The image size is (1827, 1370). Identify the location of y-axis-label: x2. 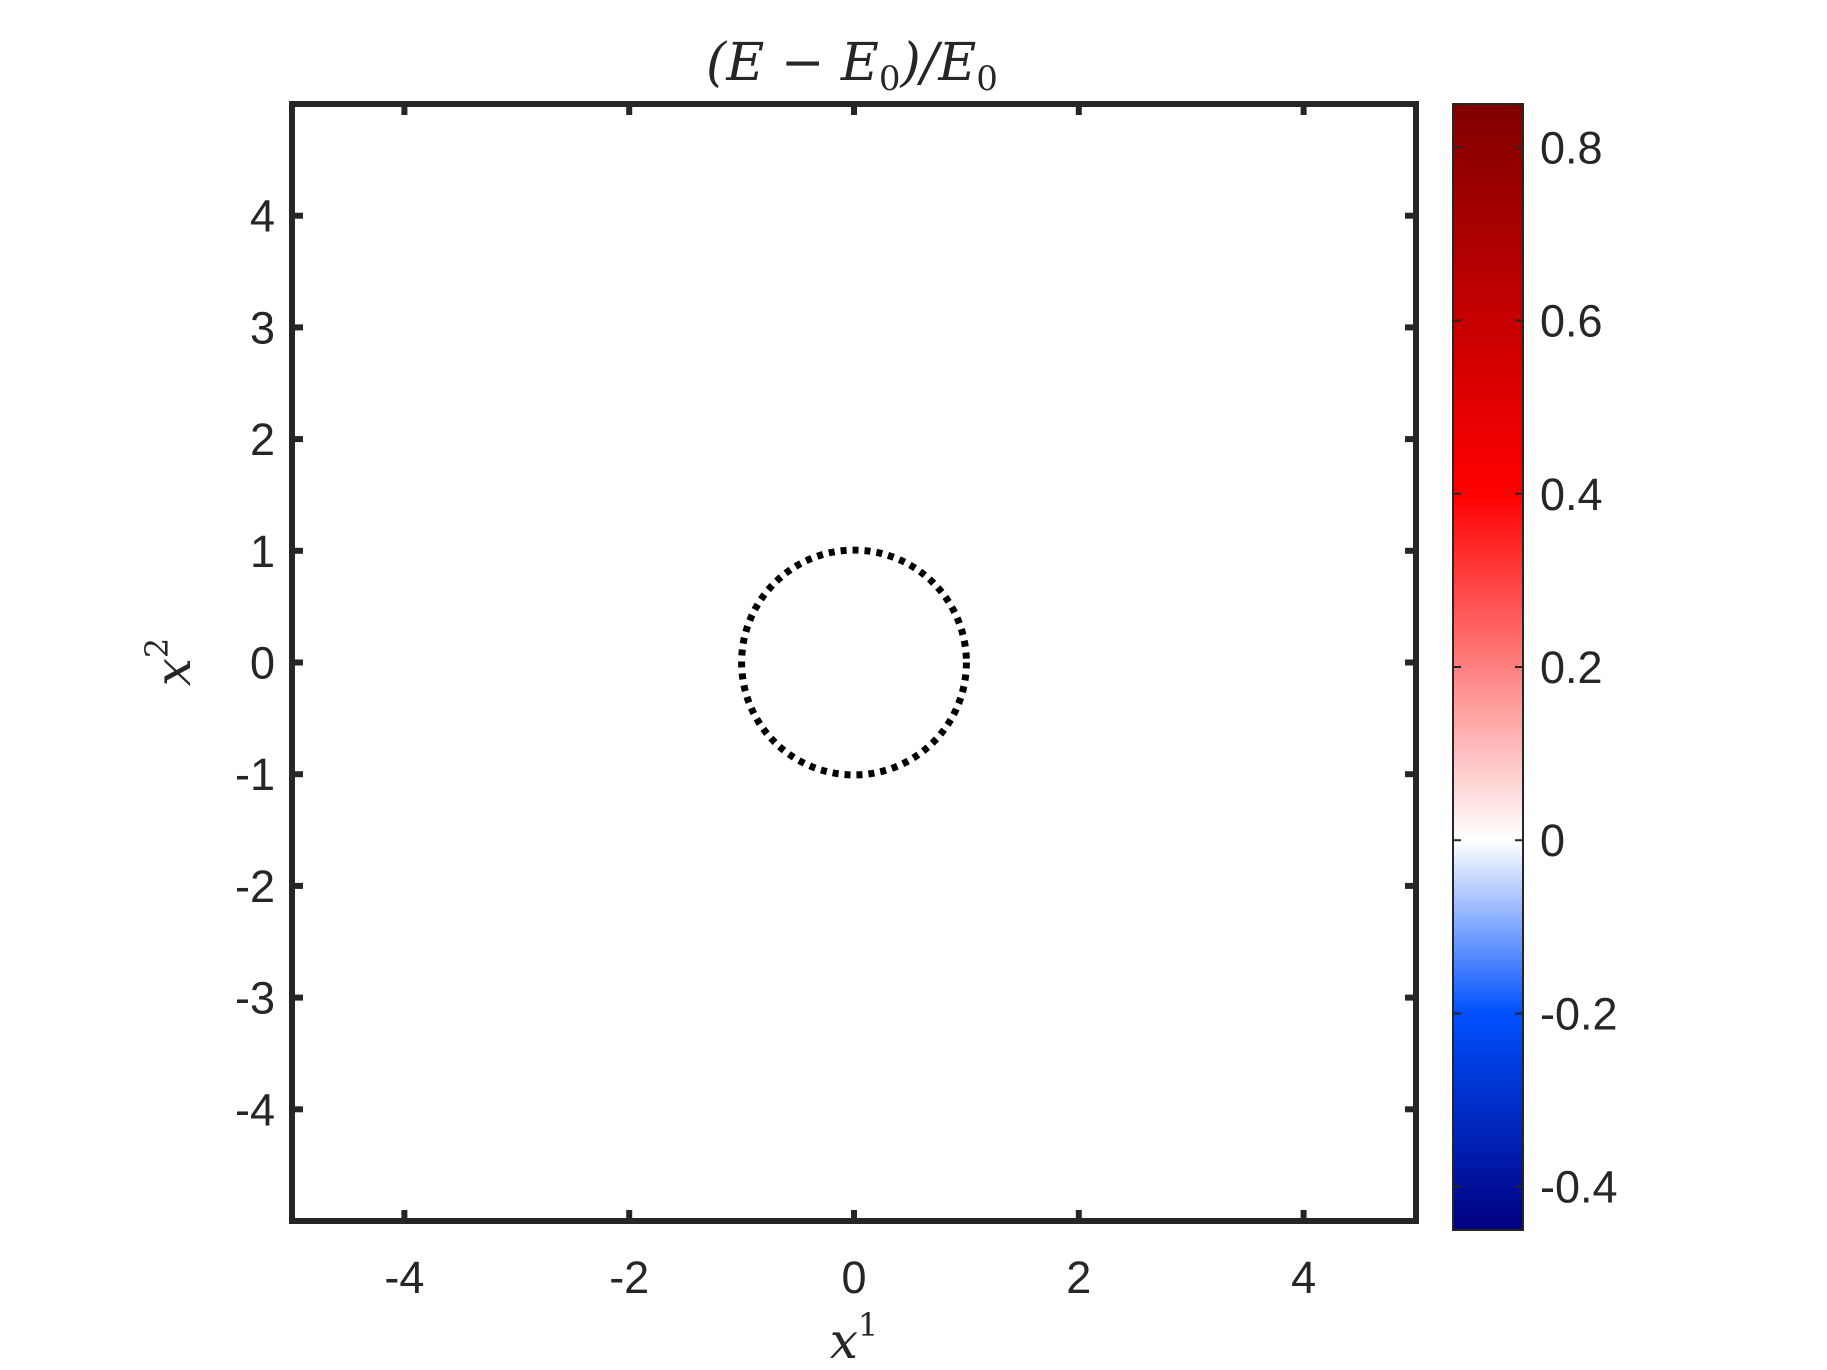
(170, 662).